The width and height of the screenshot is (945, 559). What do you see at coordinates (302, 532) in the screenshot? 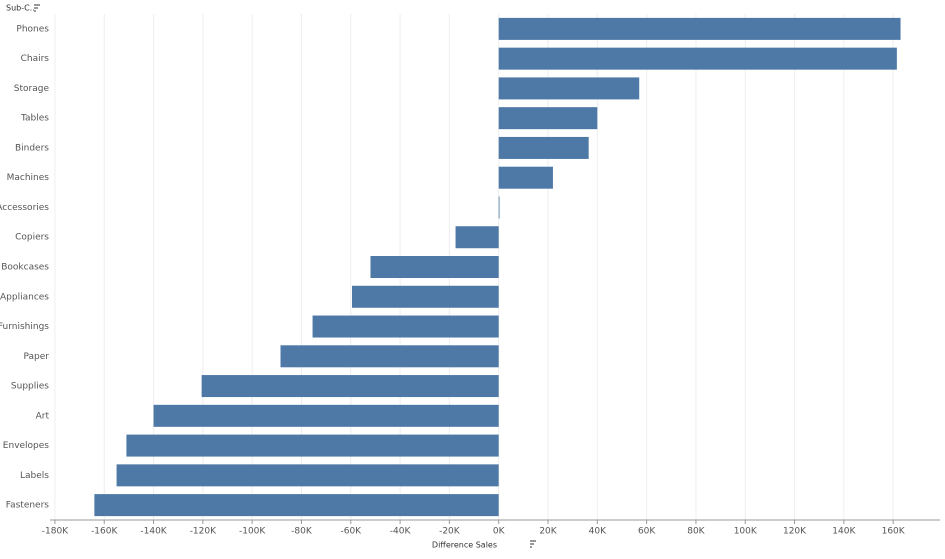
I see `x-tick-label: -80K` at bounding box center [302, 532].